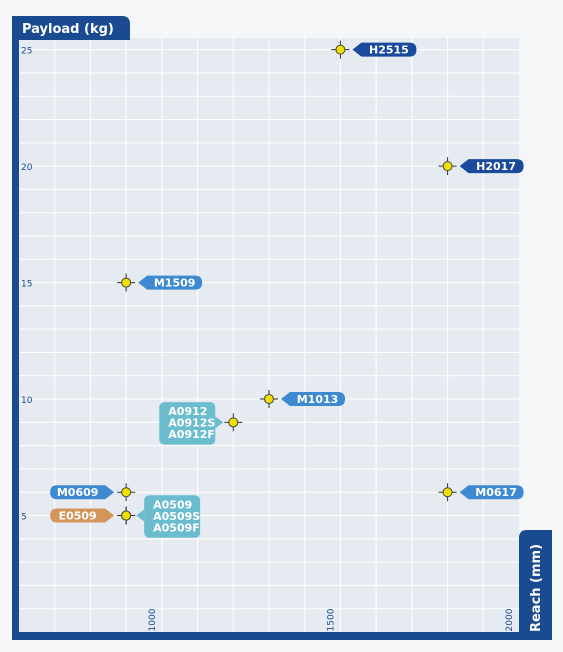  Describe the element at coordinates (282, 636) in the screenshot. I see `bottom-frame-bar` at that location.